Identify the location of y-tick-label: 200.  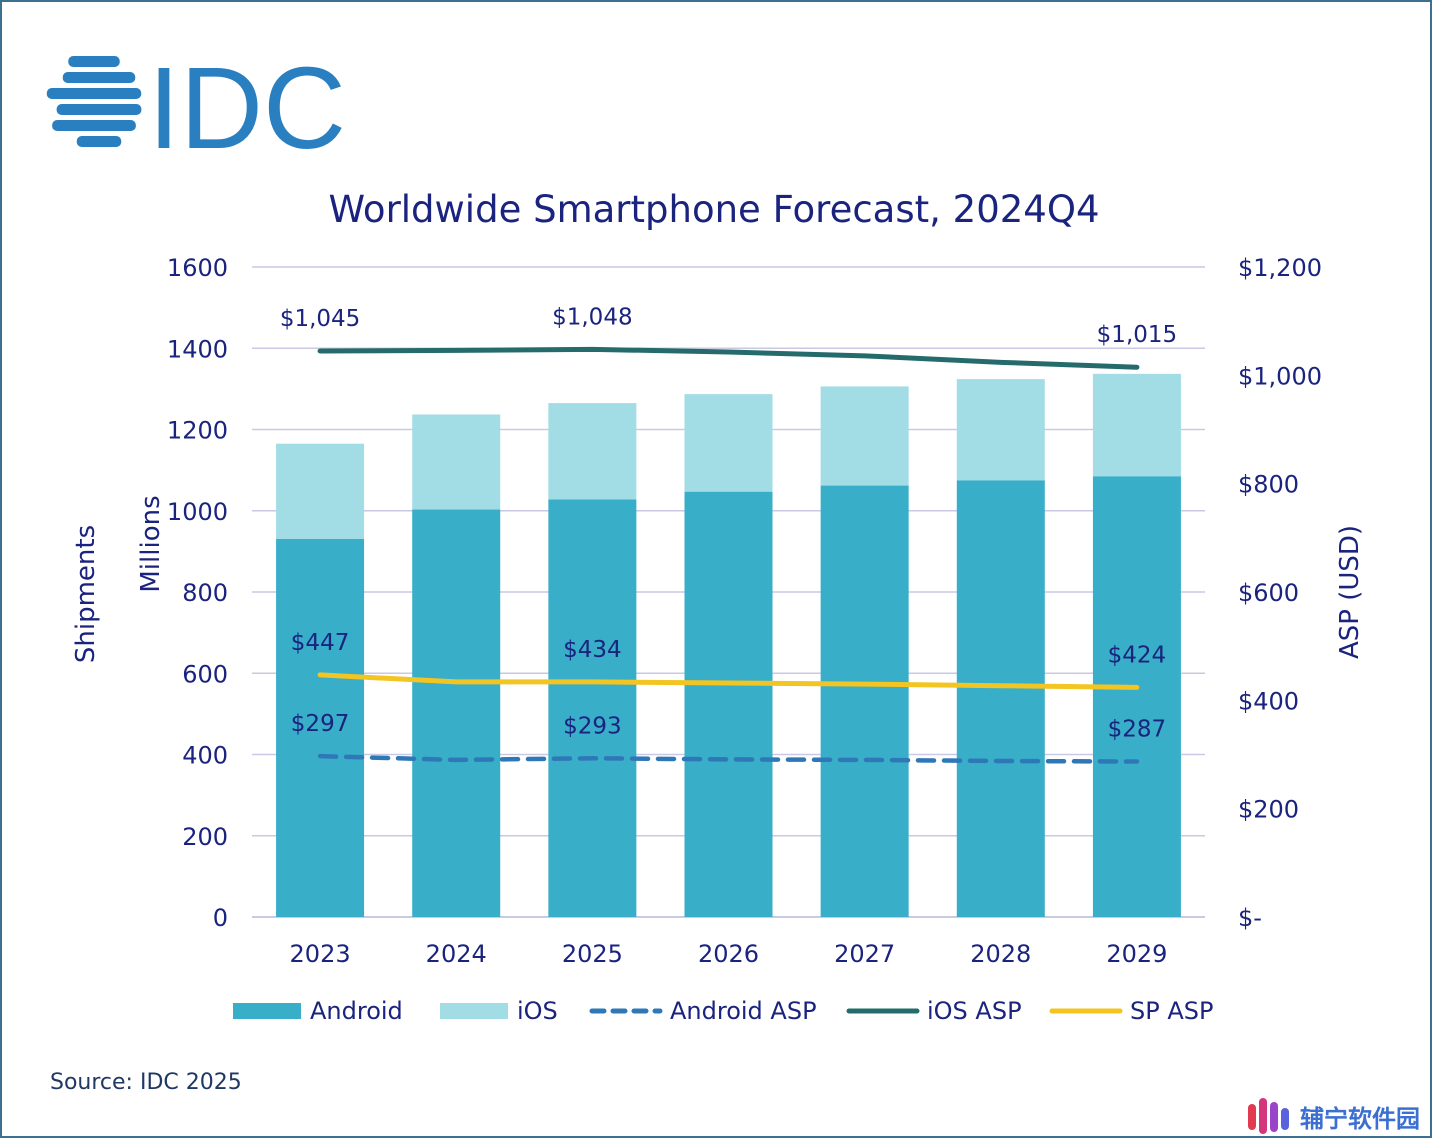
(205, 837).